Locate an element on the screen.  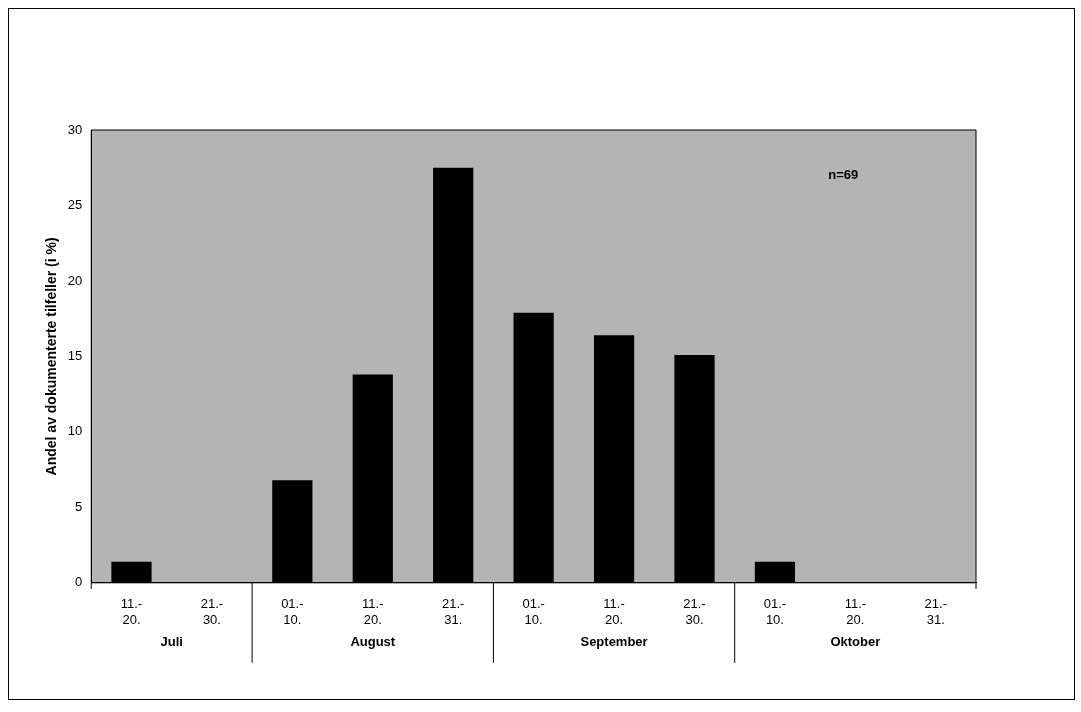
y-tick-label: 25 is located at coordinates (75, 205).